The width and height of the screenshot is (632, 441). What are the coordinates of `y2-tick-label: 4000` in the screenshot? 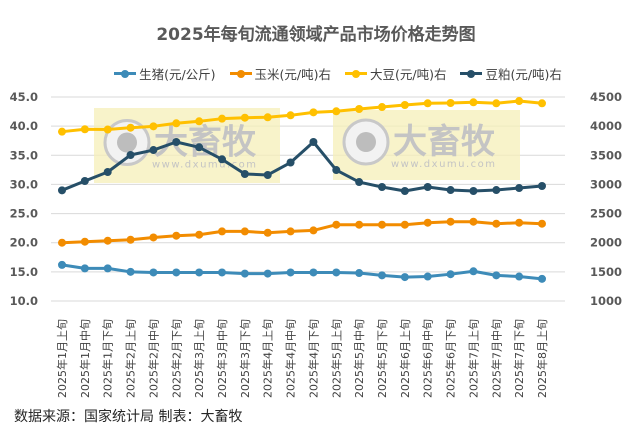 It's located at (606, 126).